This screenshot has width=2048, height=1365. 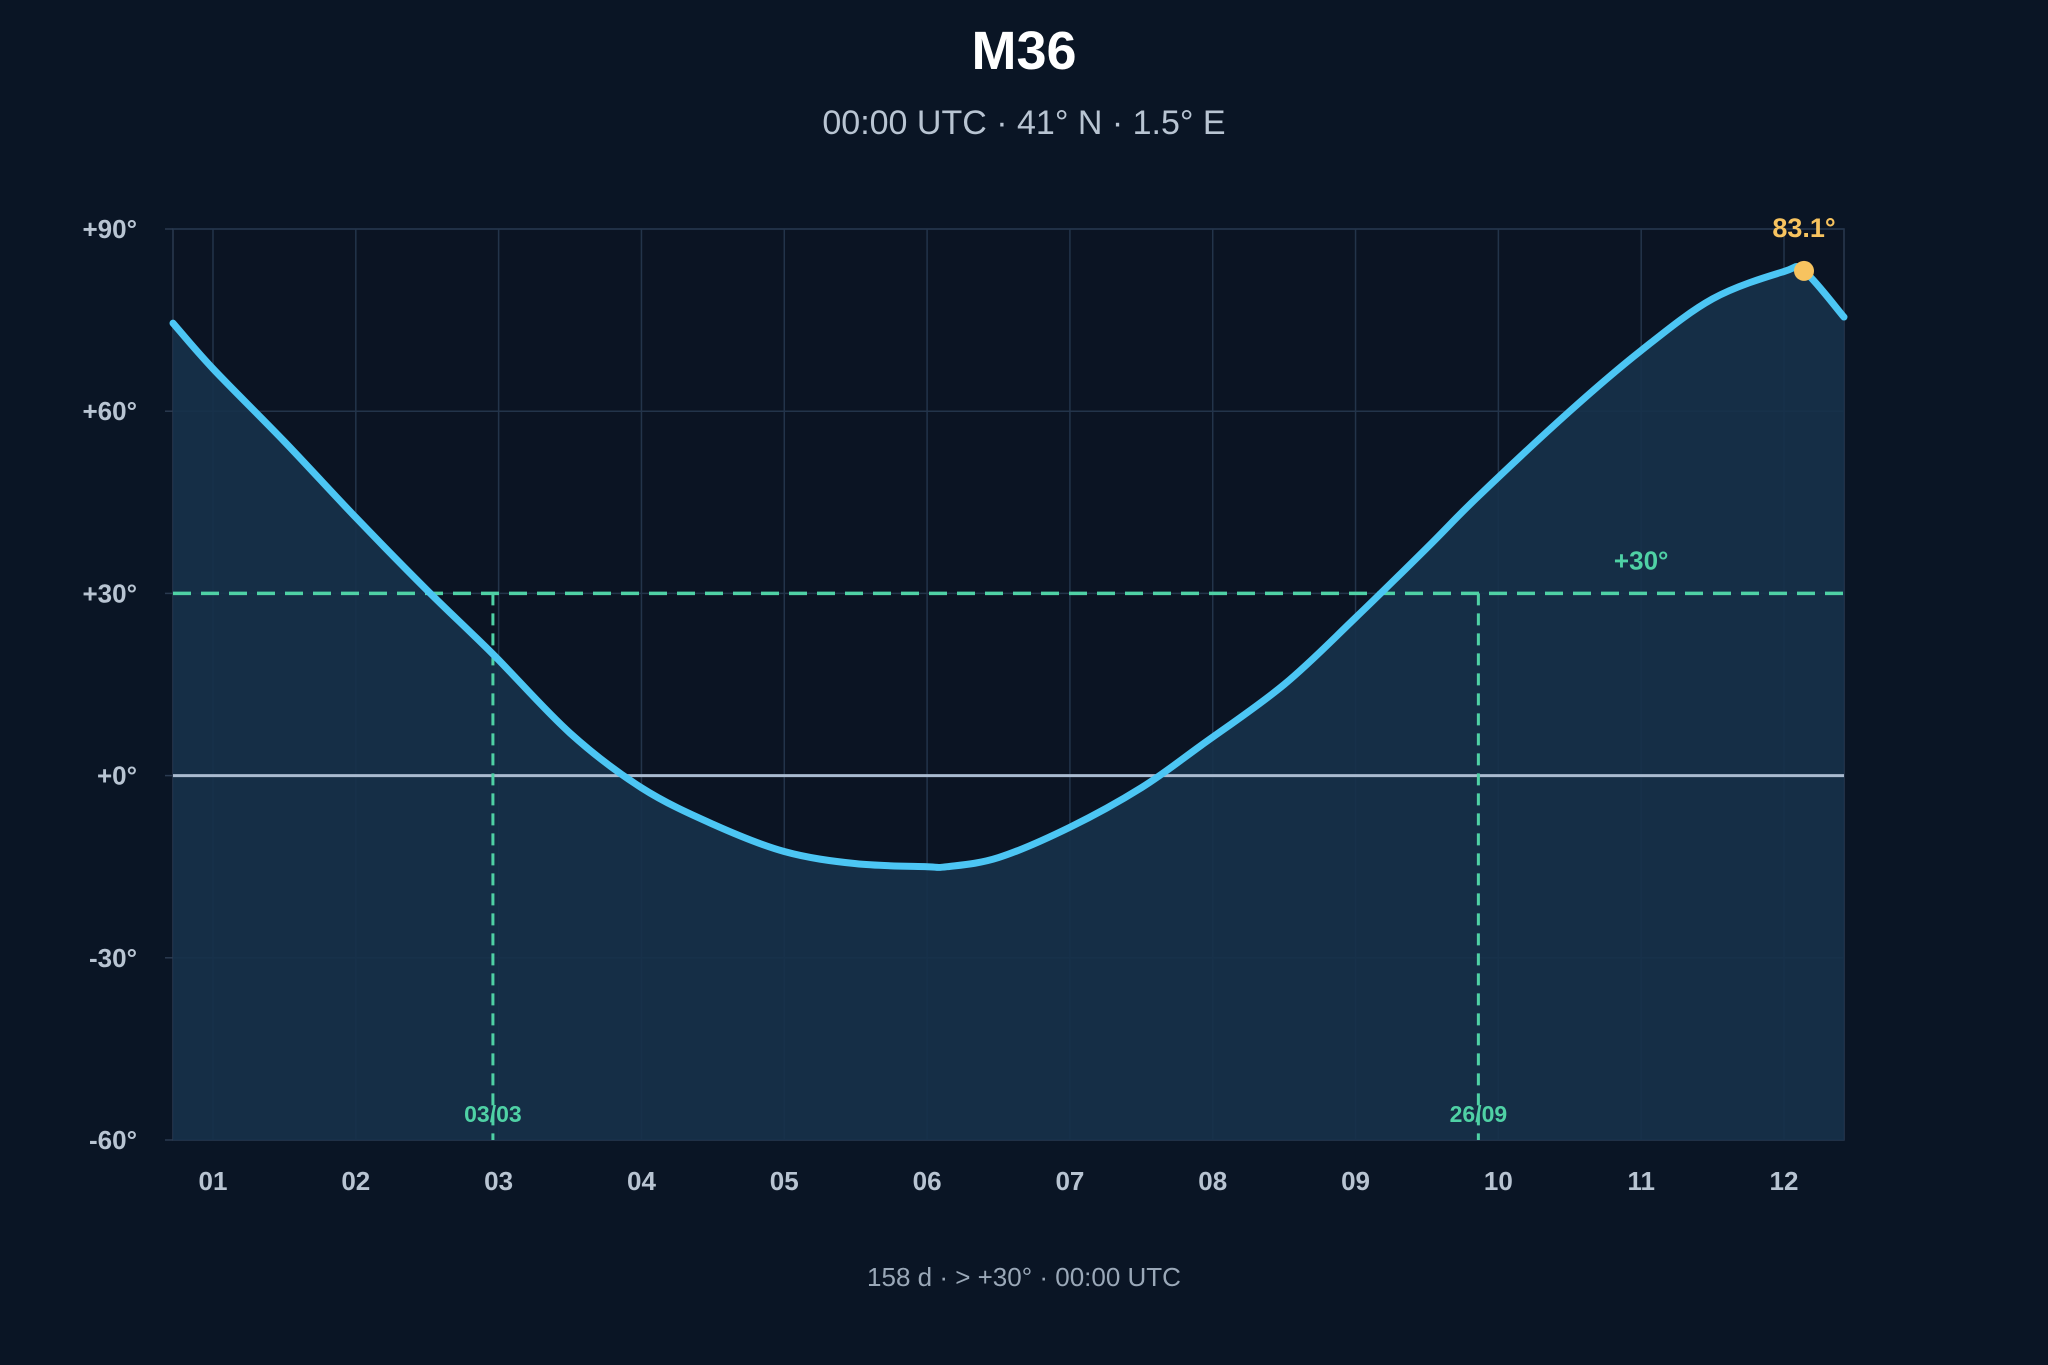 I want to click on x-tick-label: 11, so click(x=1641, y=1181).